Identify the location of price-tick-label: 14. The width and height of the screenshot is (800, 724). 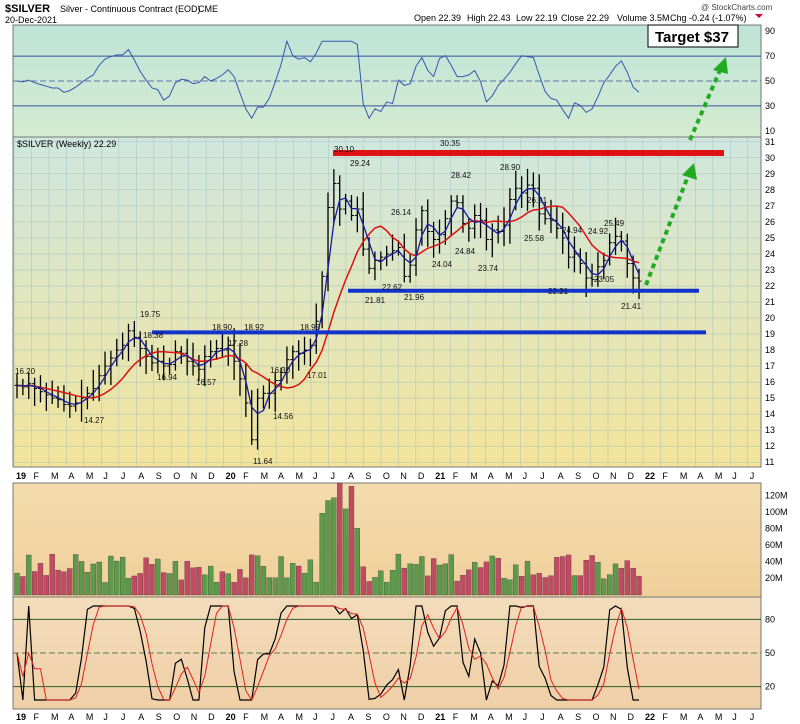
(770, 414).